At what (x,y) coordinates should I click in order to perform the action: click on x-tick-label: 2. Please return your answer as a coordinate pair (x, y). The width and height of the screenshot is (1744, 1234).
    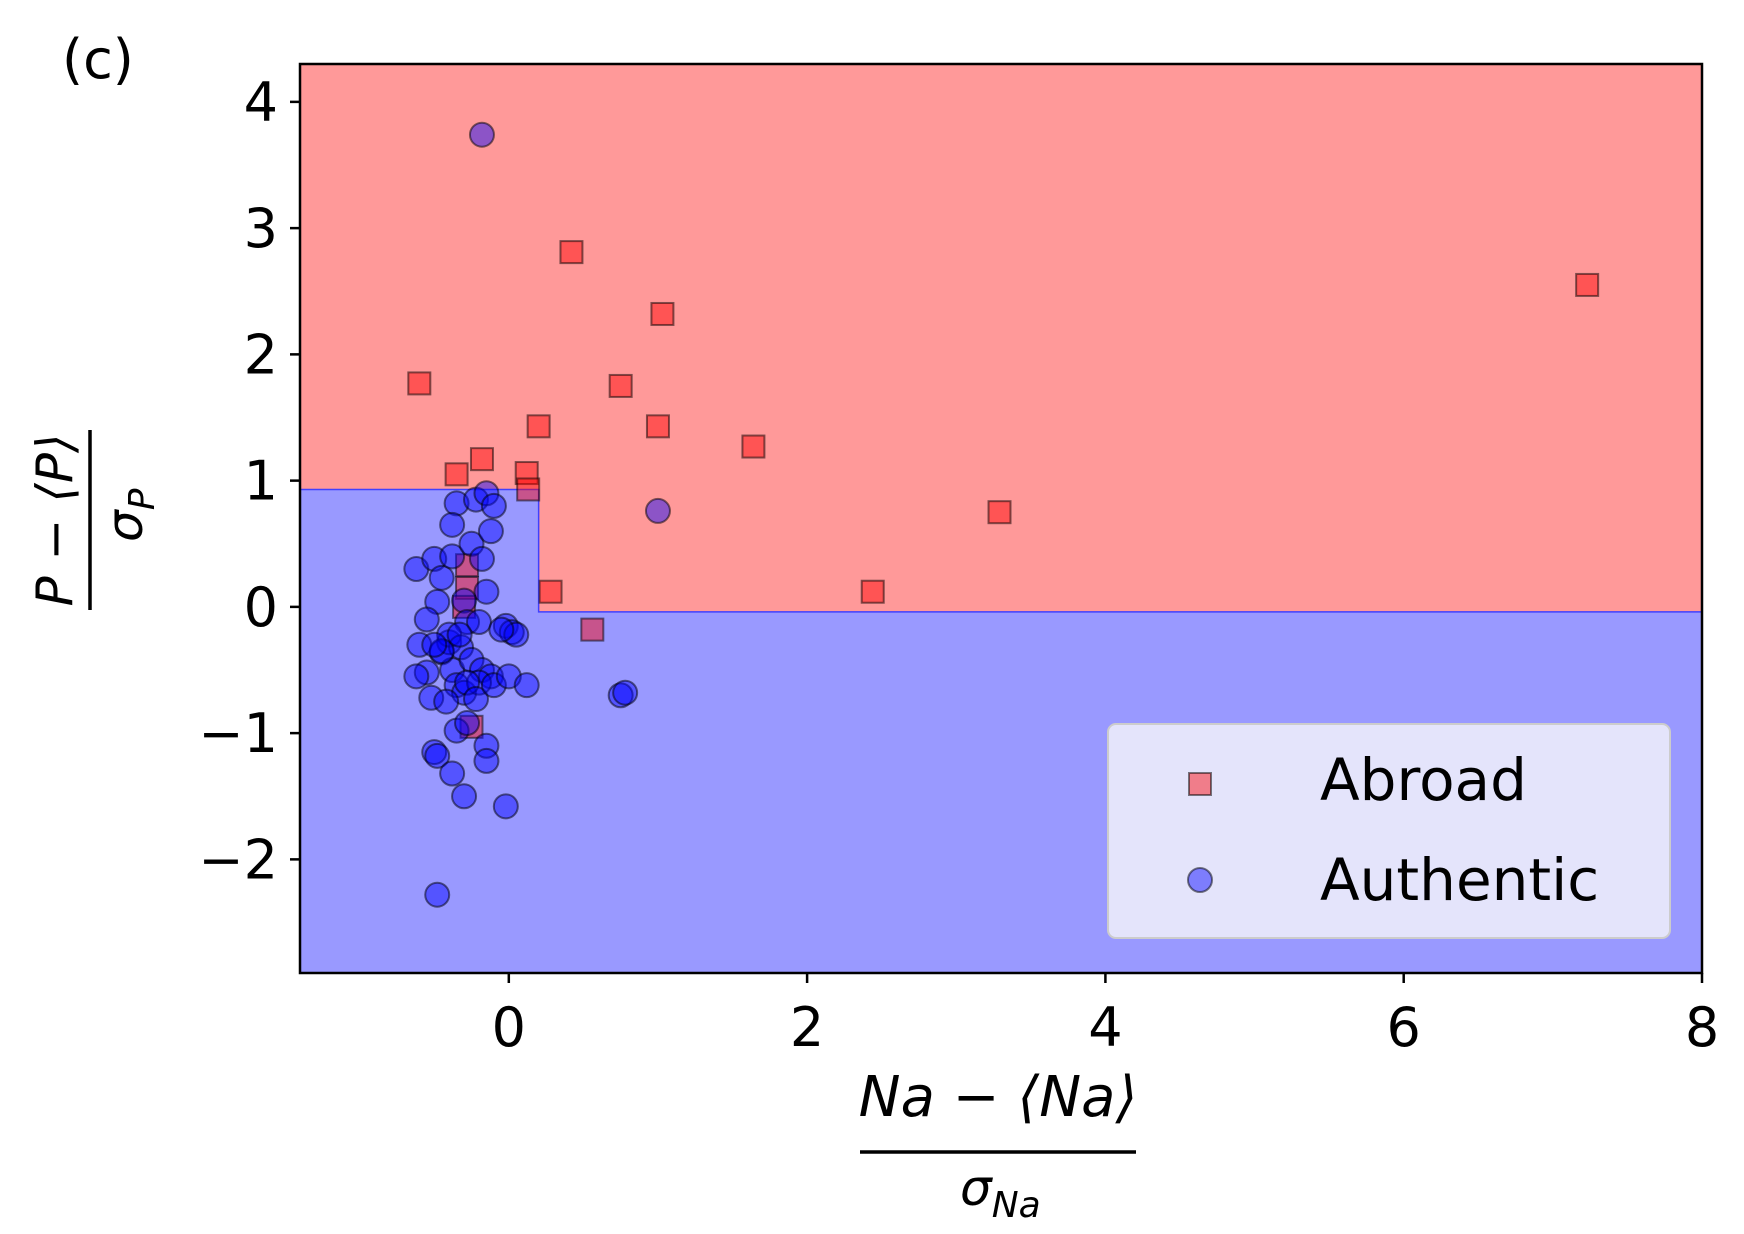
    Looking at the image, I should click on (807, 1027).